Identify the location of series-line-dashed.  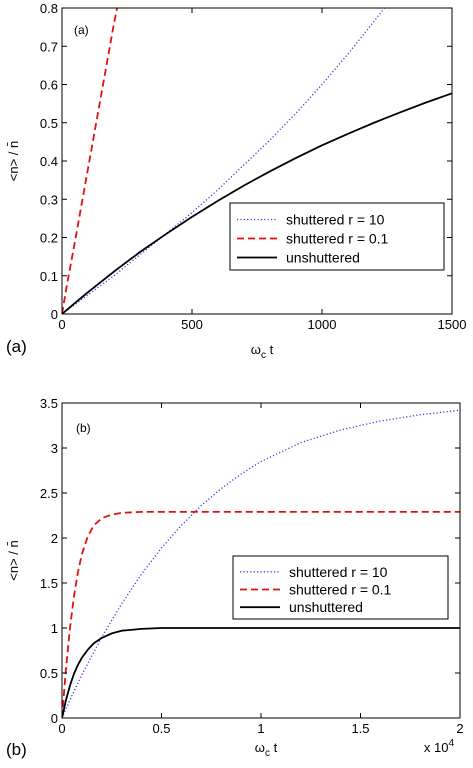
(90, 161).